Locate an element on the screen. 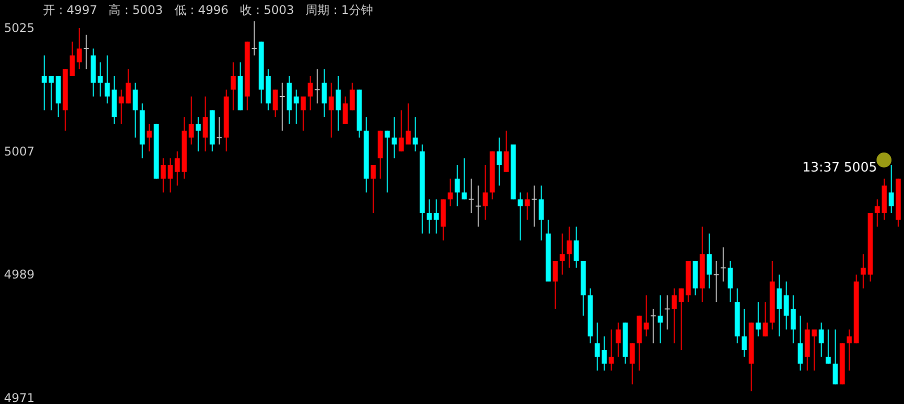 Image resolution: width=904 pixels, height=404 pixels. ytick-label: 4971 is located at coordinates (19, 397).